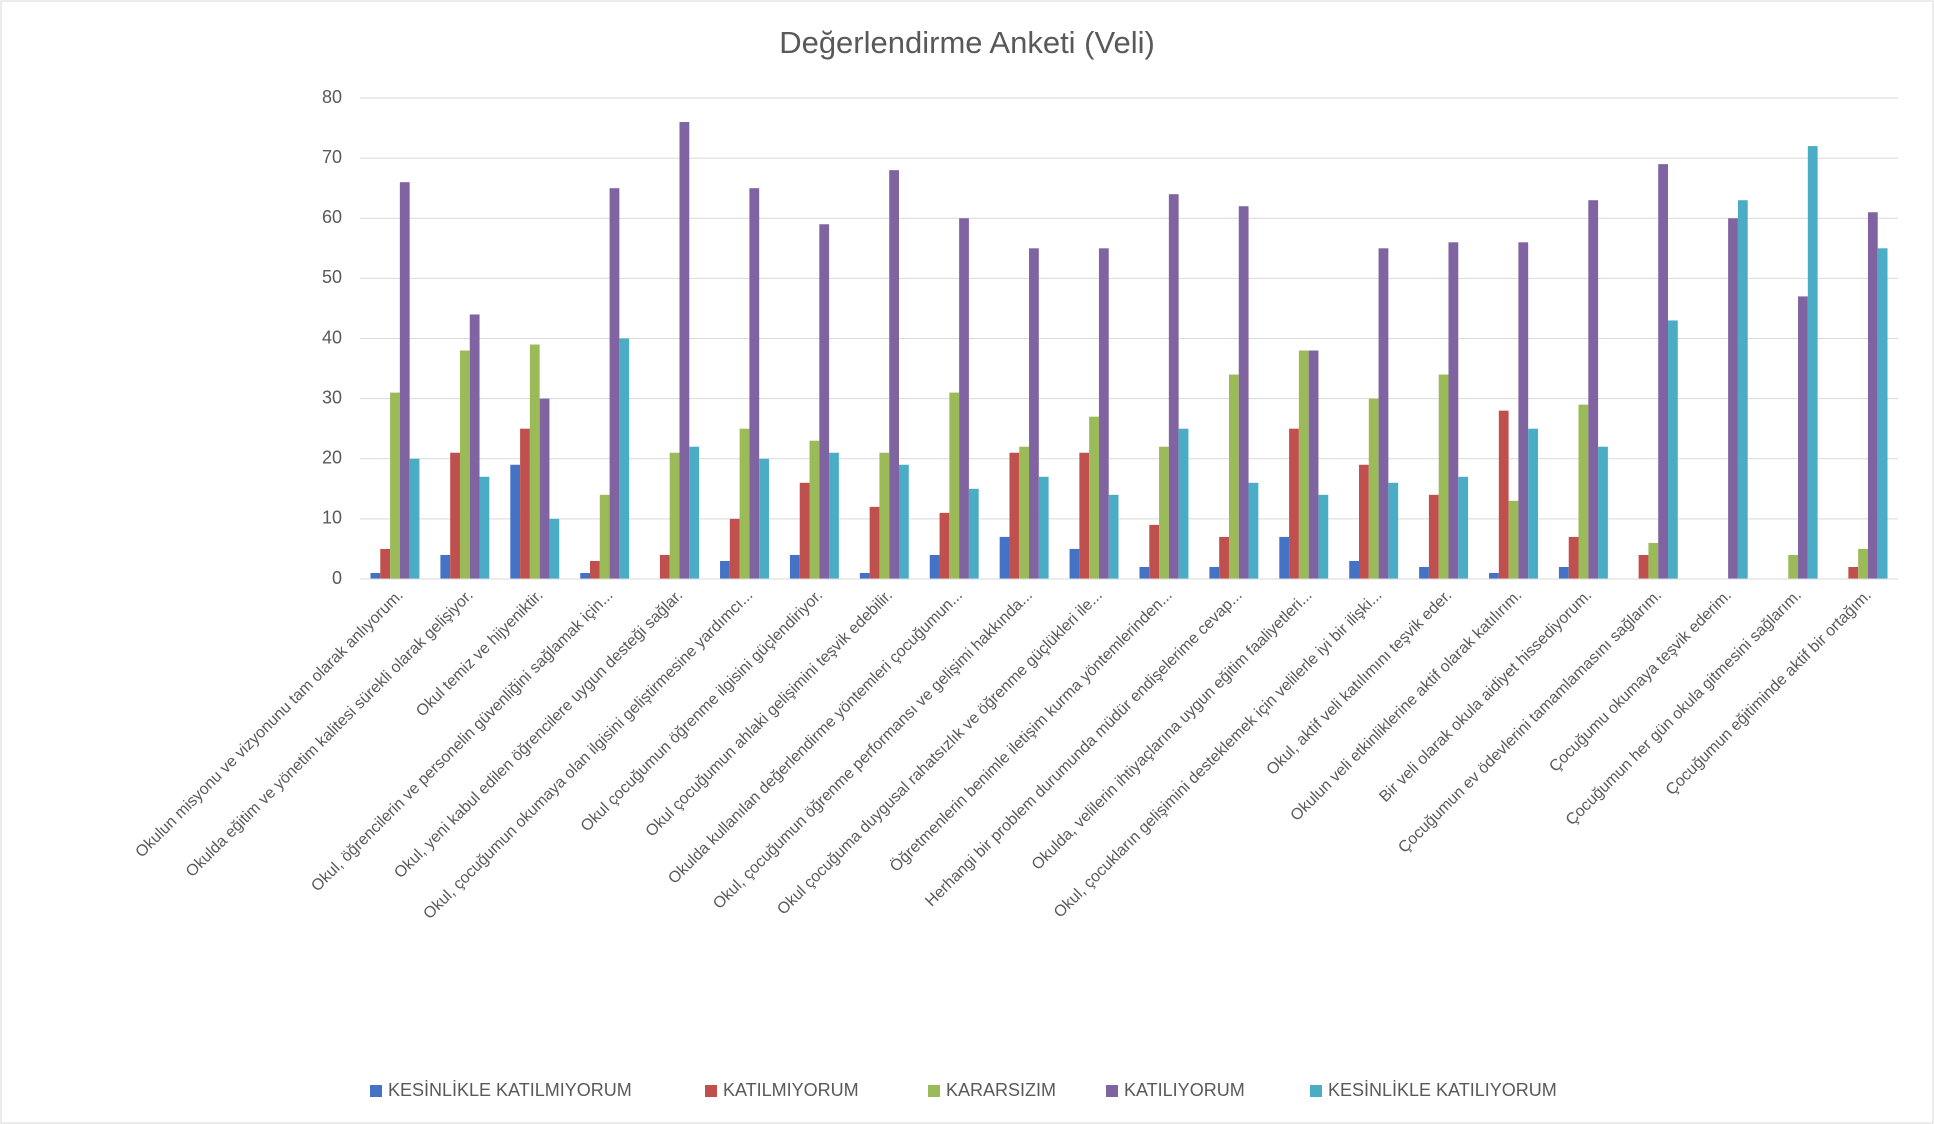 The height and width of the screenshot is (1124, 1934). I want to click on y-tick-label: 60, so click(332, 217).